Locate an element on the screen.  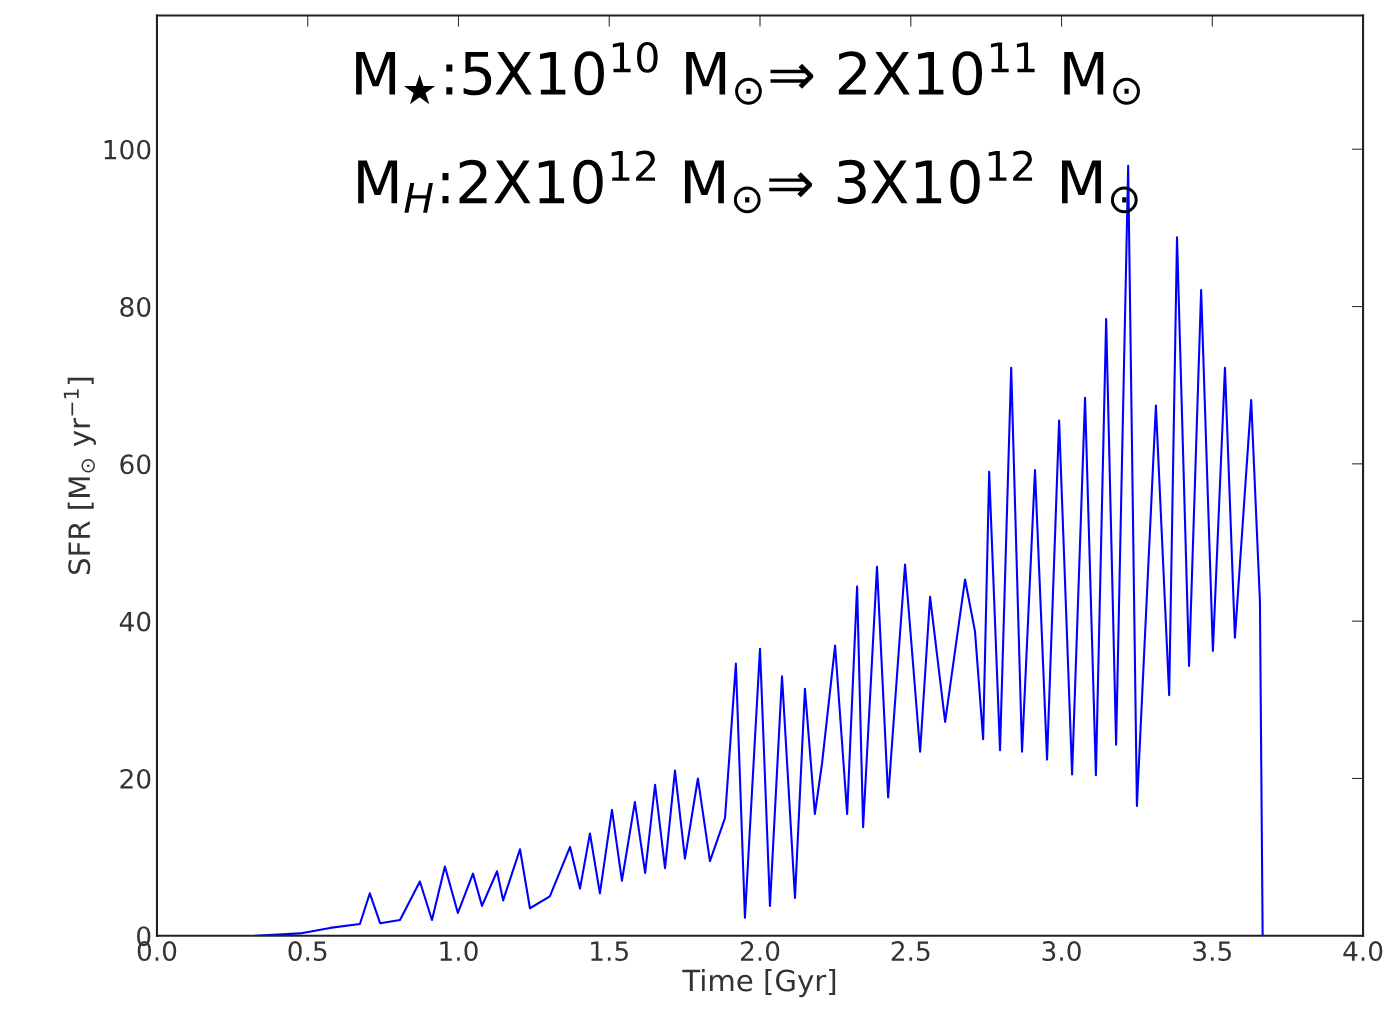
y-tick-label: 100 is located at coordinates (127, 149).